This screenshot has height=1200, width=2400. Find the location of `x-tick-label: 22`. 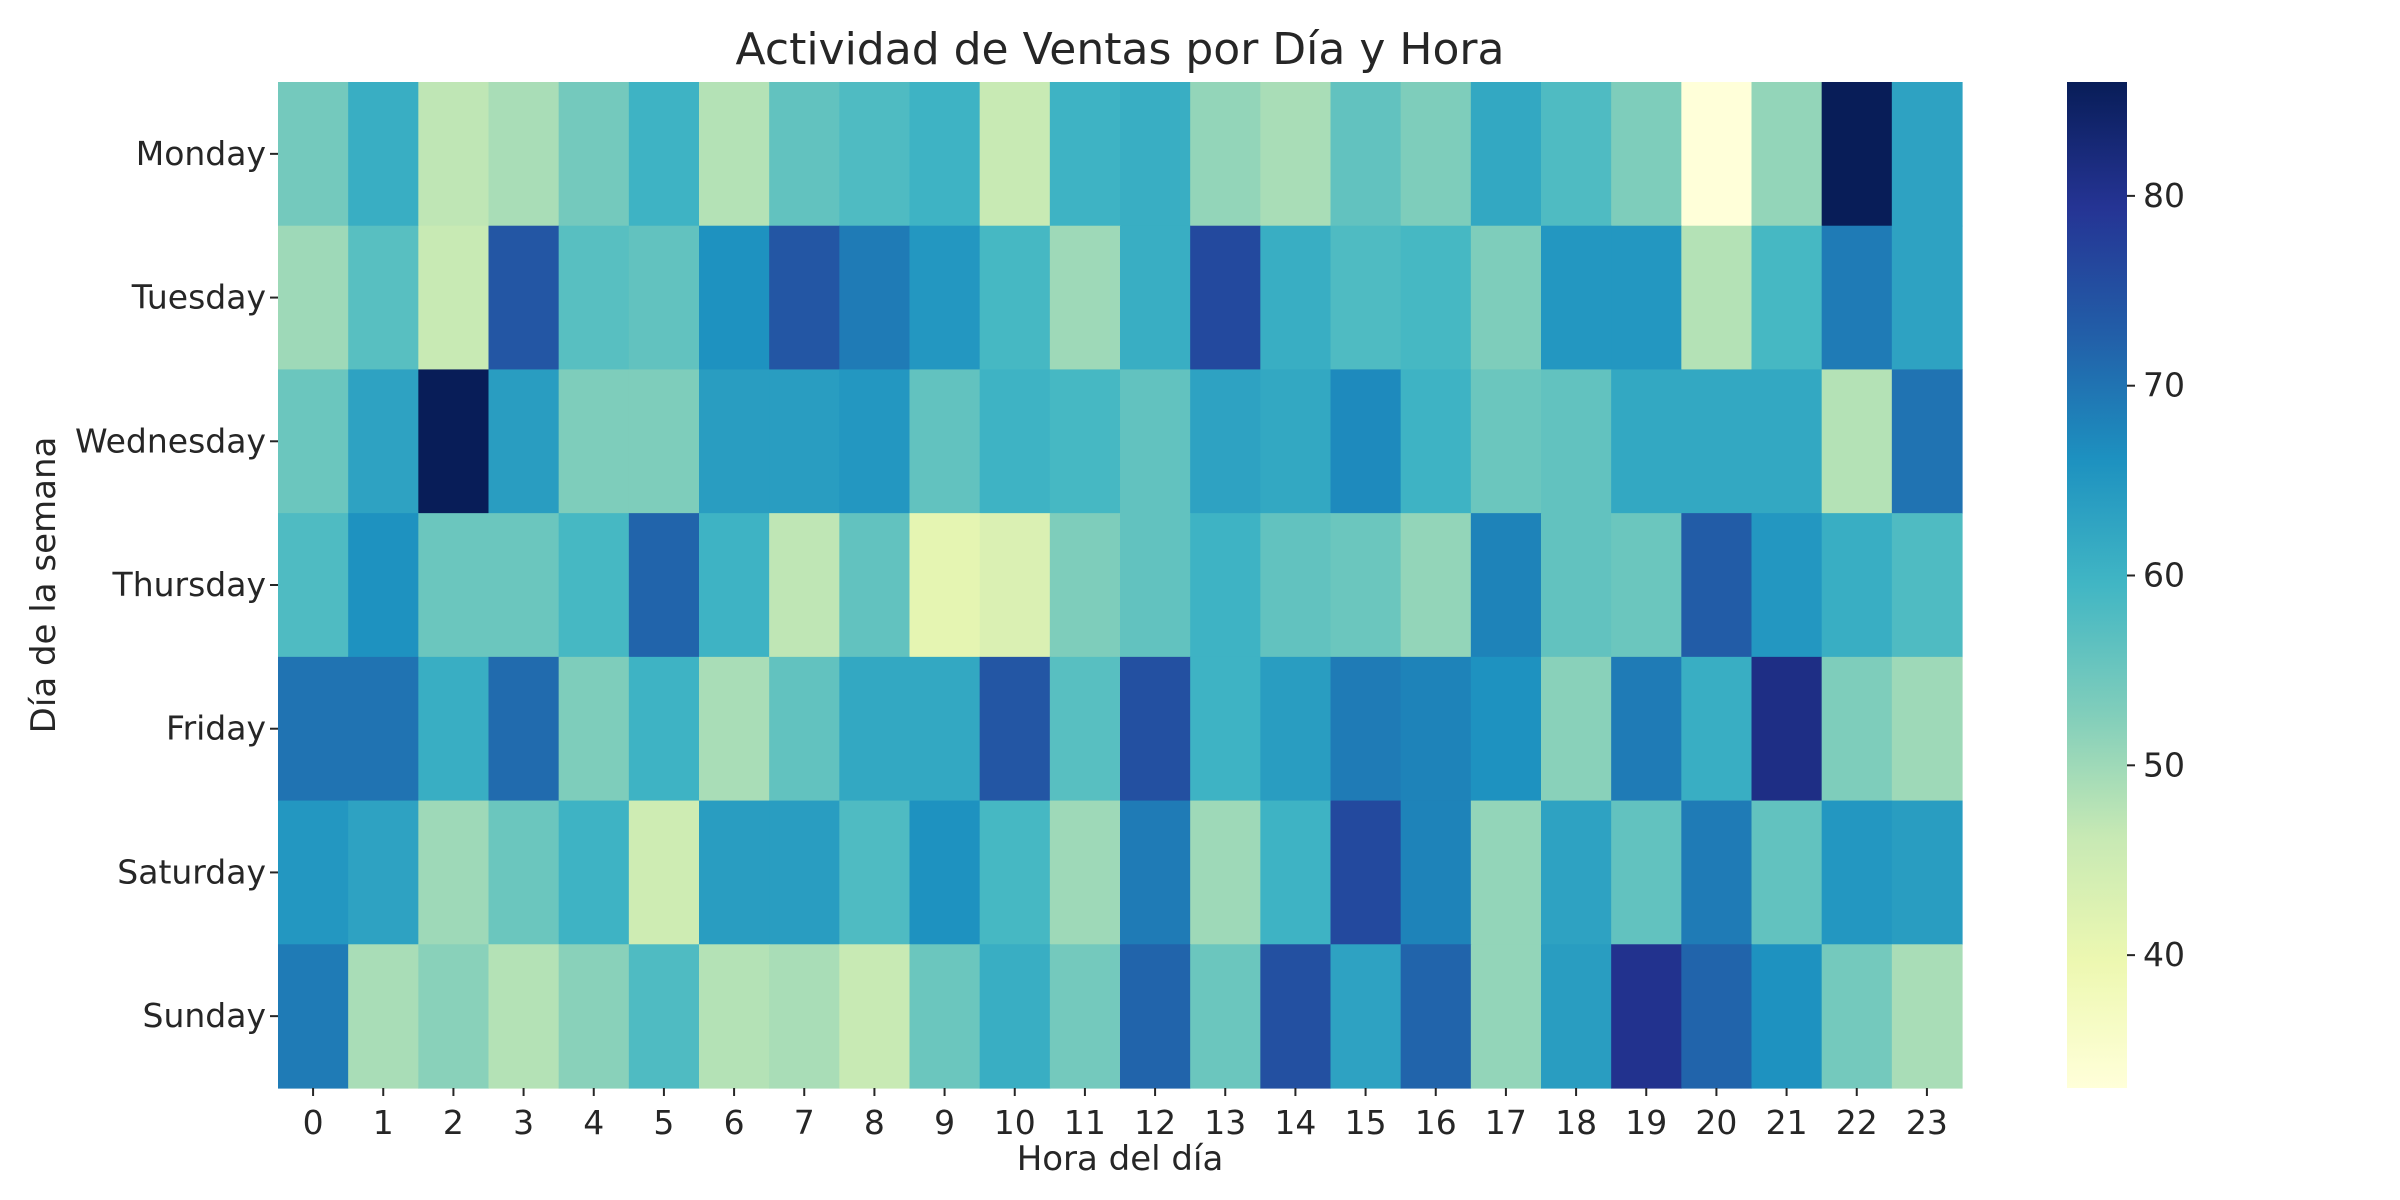

x-tick-label: 22 is located at coordinates (1857, 1122).